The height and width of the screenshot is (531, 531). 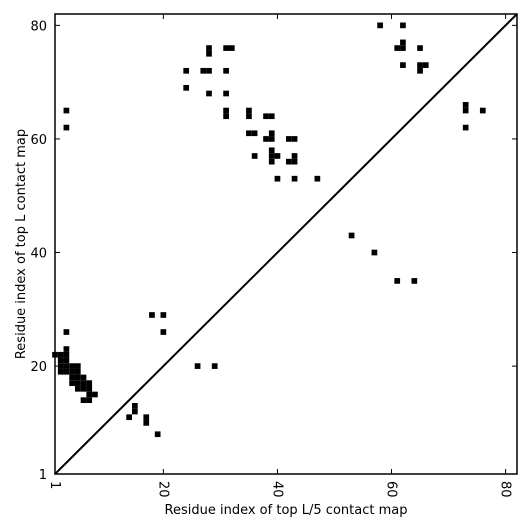 What do you see at coordinates (43, 475) in the screenshot?
I see `y-tick-label: 1` at bounding box center [43, 475].